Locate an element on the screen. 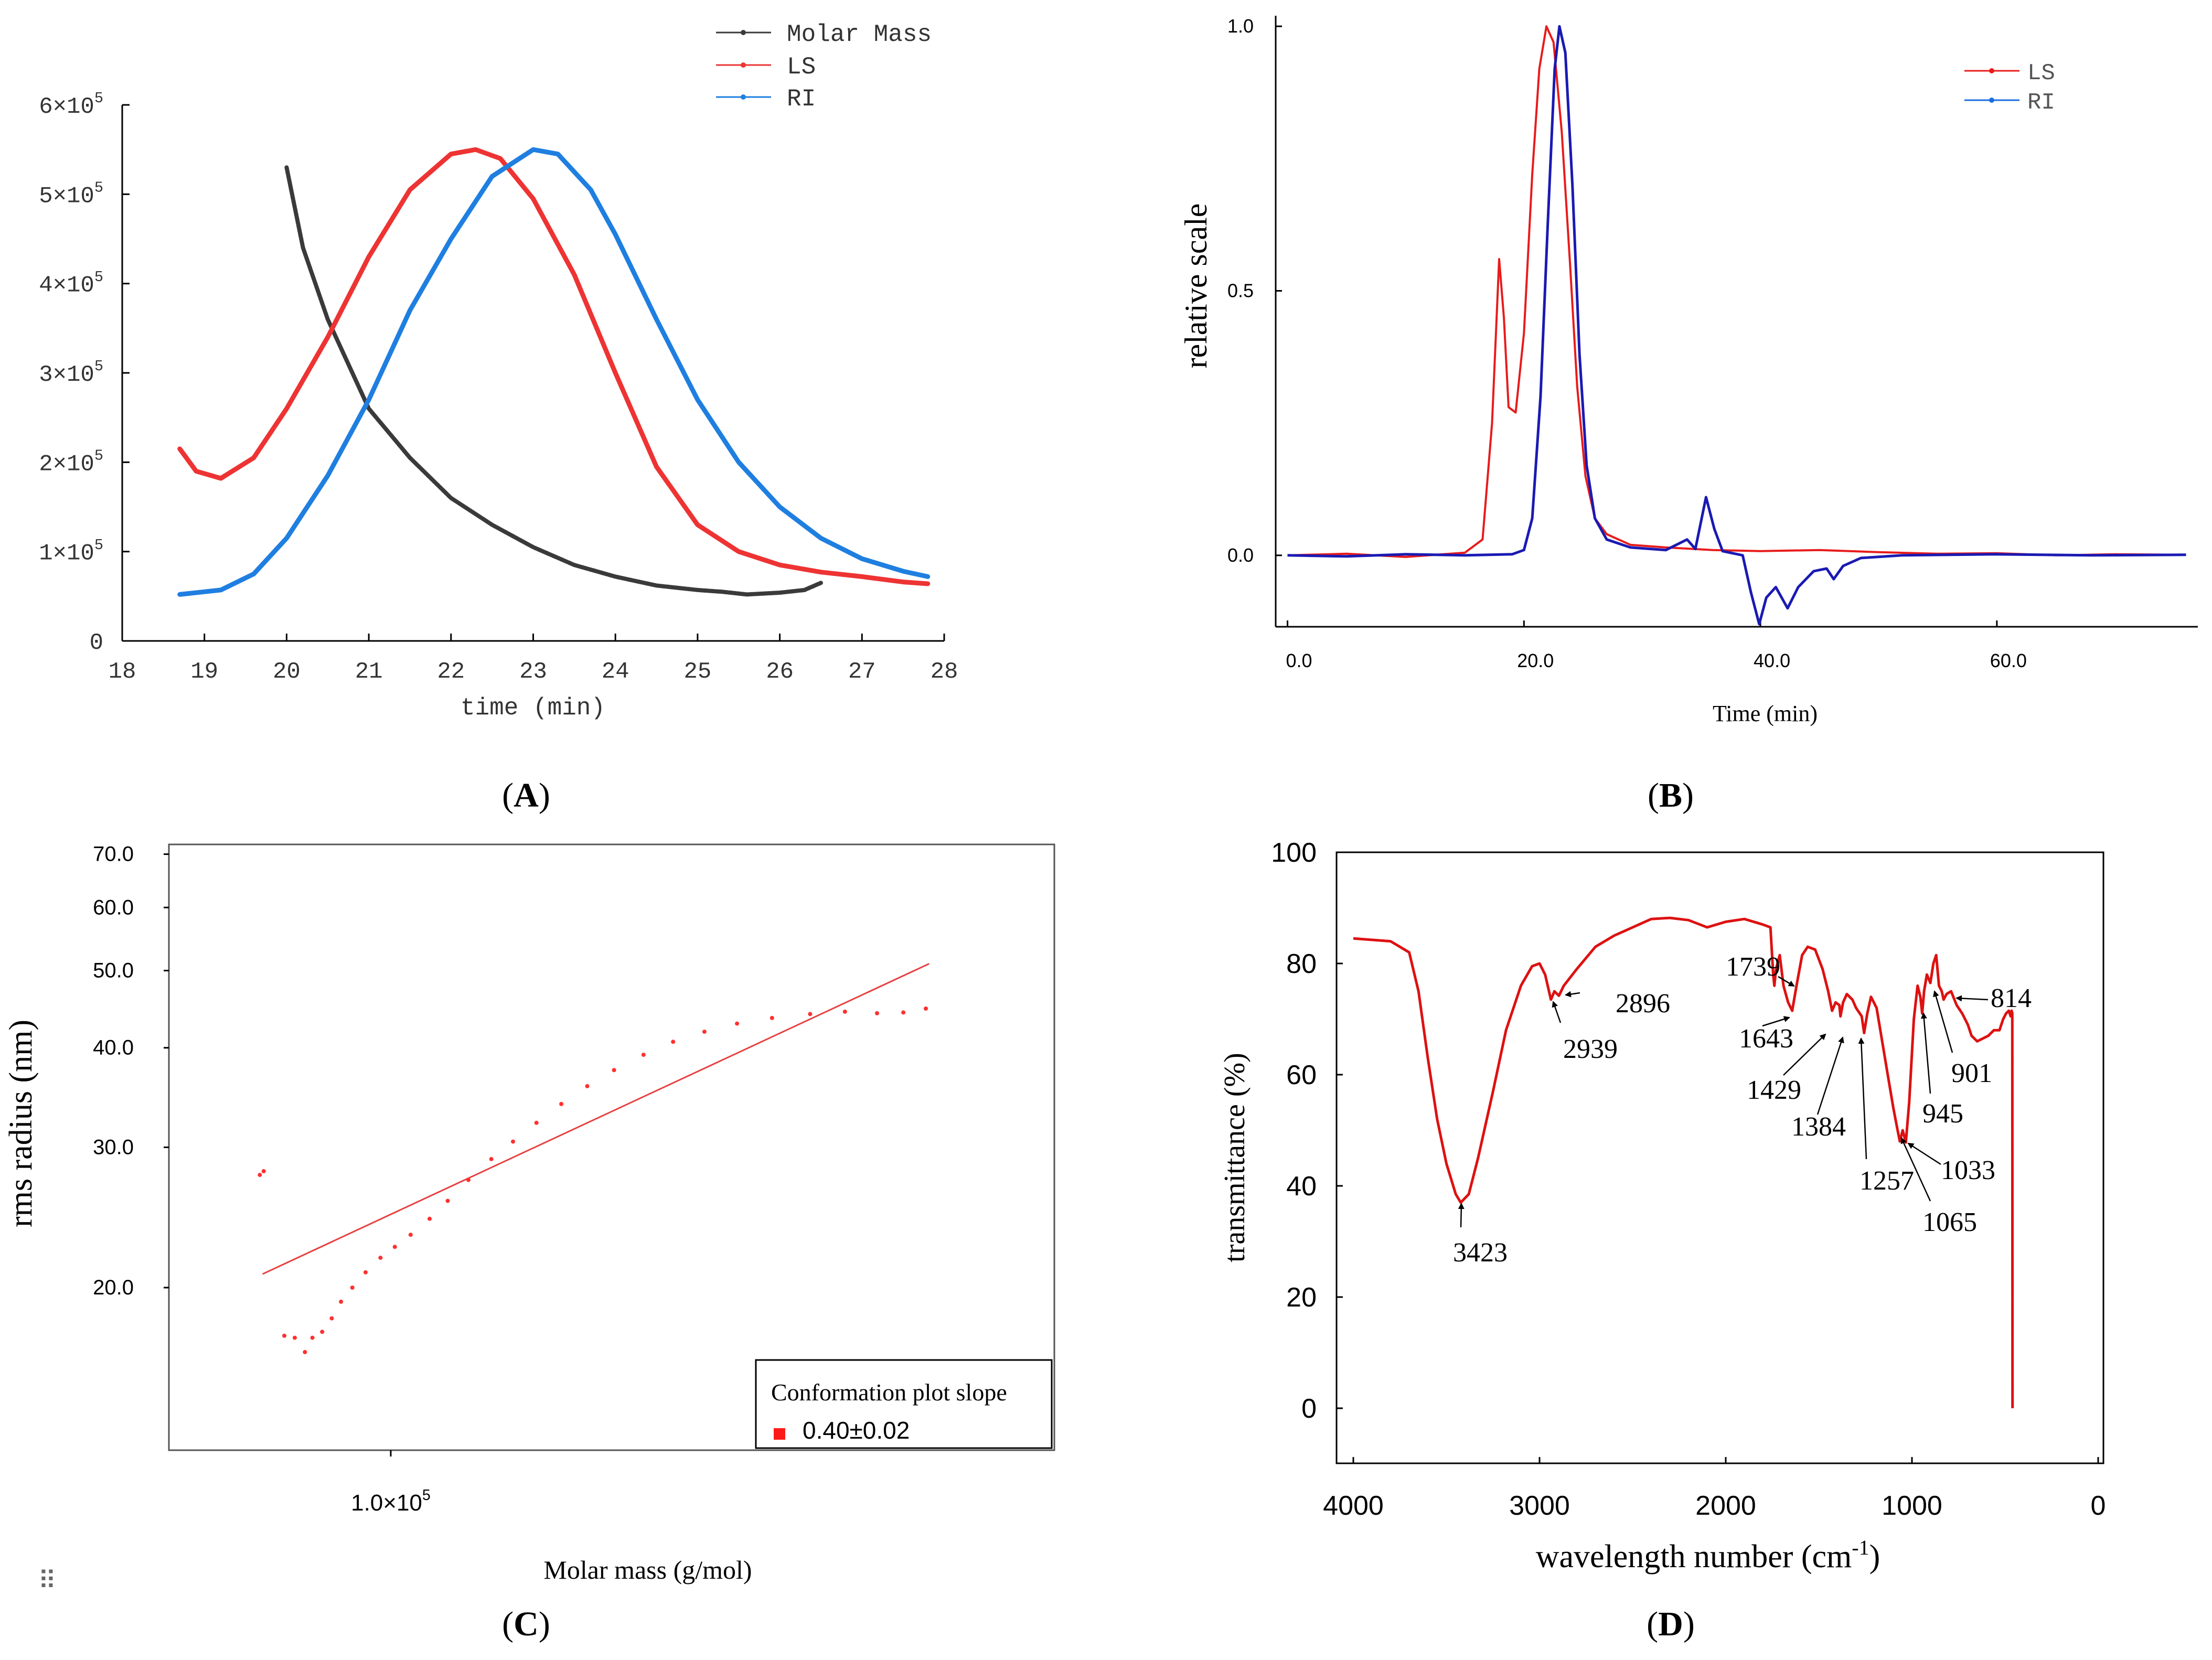  panel-d-x-tick-label: 3000 is located at coordinates (1539, 1506).